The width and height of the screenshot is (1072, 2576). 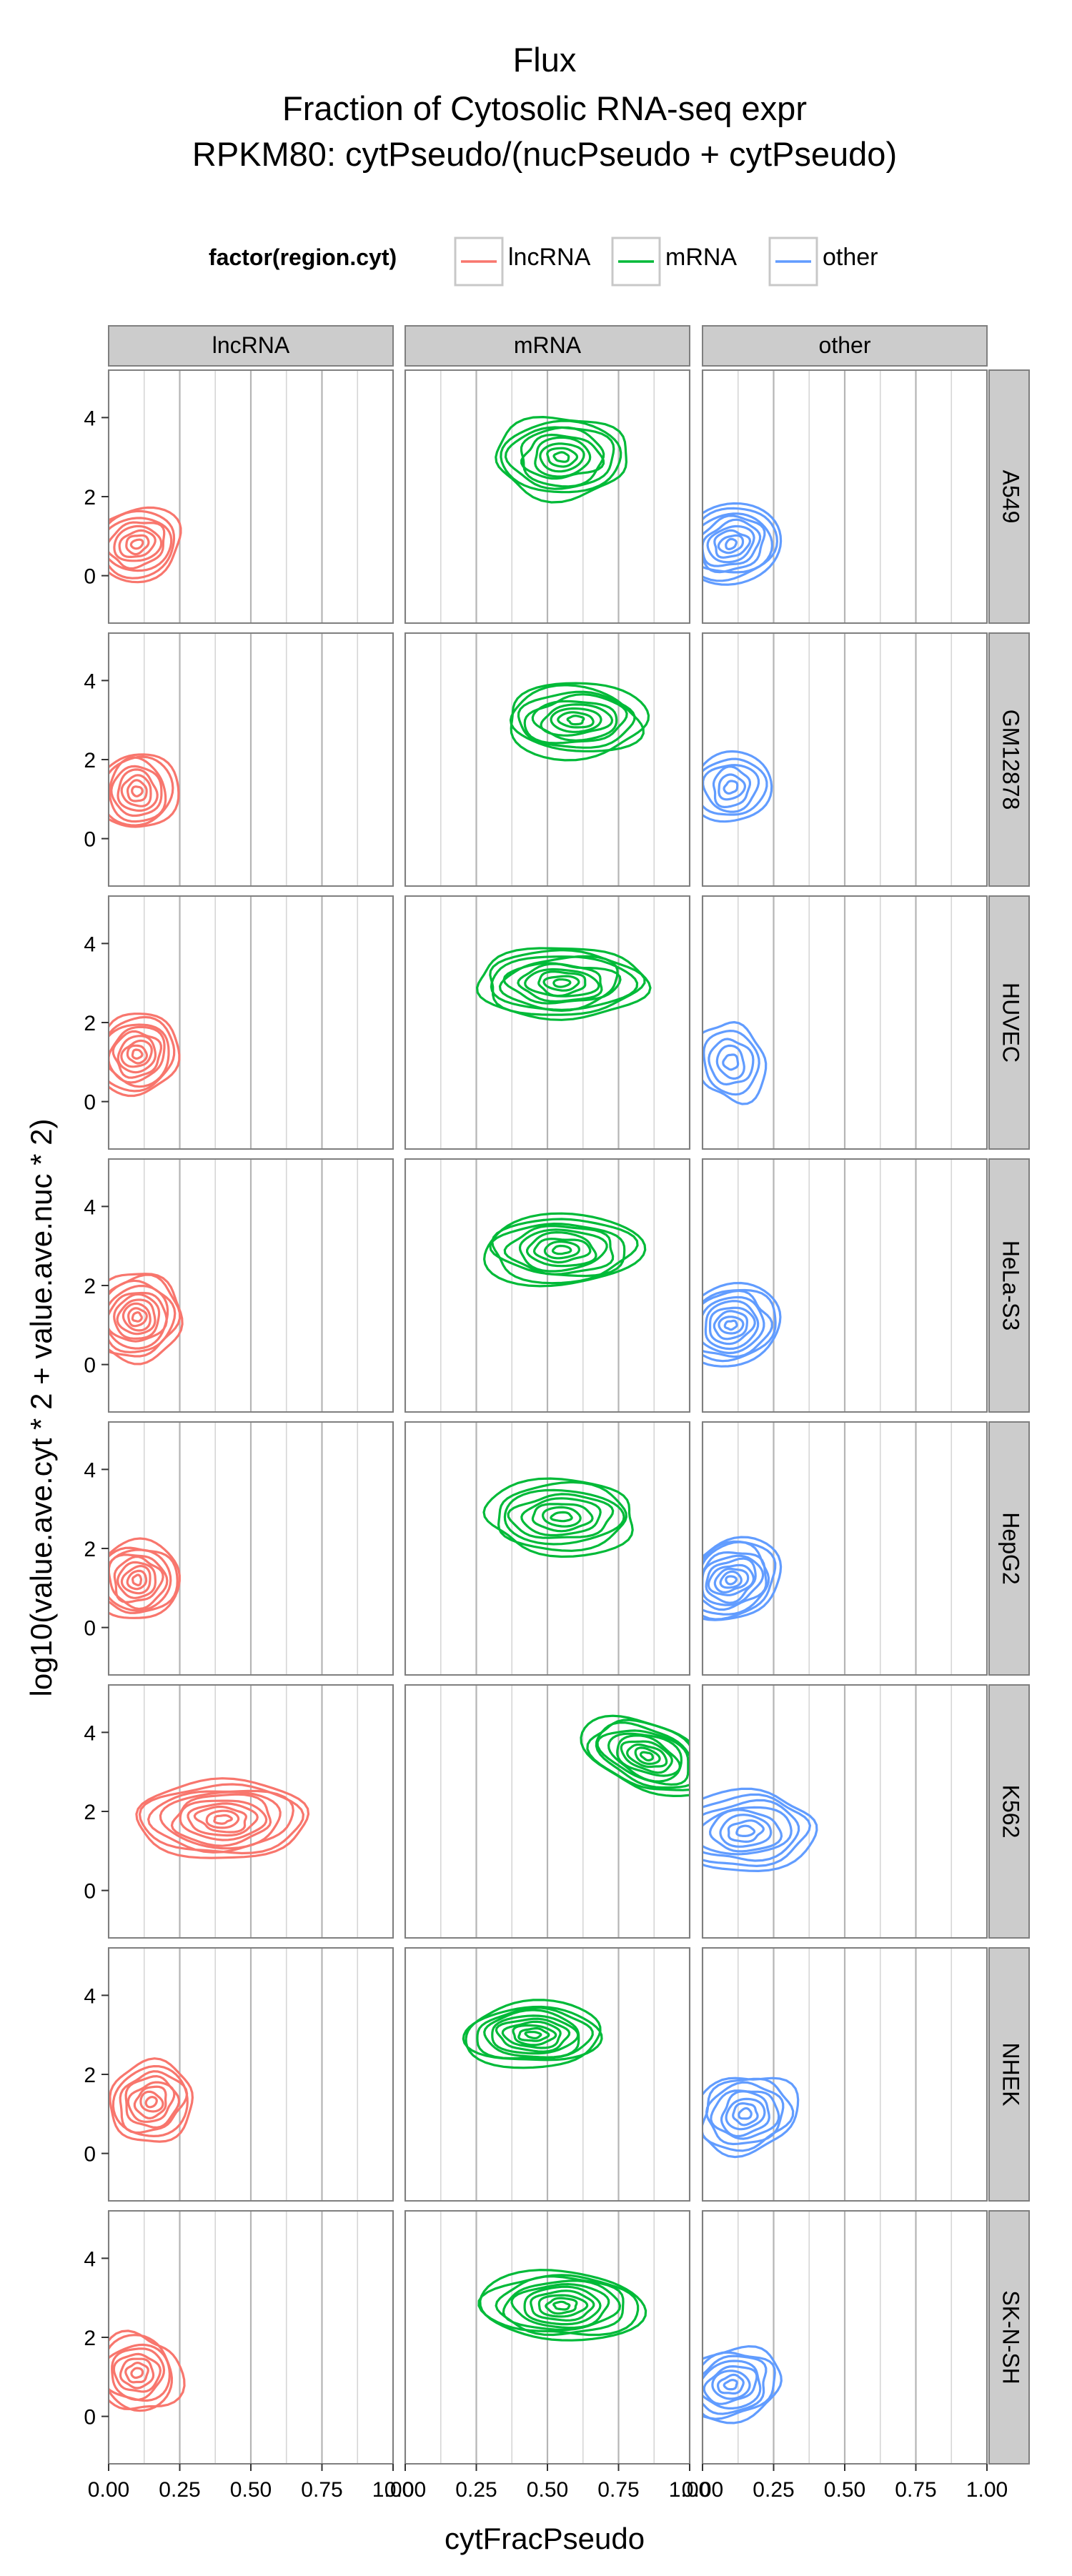 What do you see at coordinates (845, 1548) in the screenshot?
I see `panel-border-HepG2-other` at bounding box center [845, 1548].